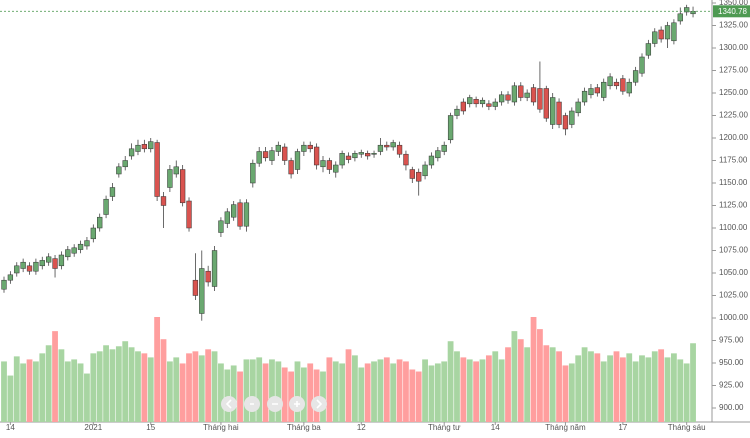 The height and width of the screenshot is (438, 750). Describe the element at coordinates (10, 427) in the screenshot. I see `x-tick-label: 14` at that location.